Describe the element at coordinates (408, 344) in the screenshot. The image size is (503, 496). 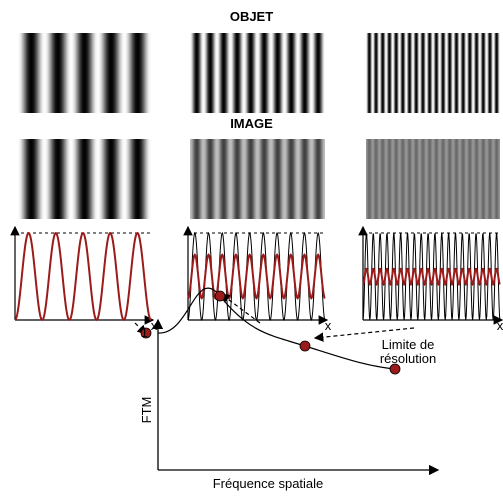
I see `resolution-limit-label-line1: Limite de` at that location.